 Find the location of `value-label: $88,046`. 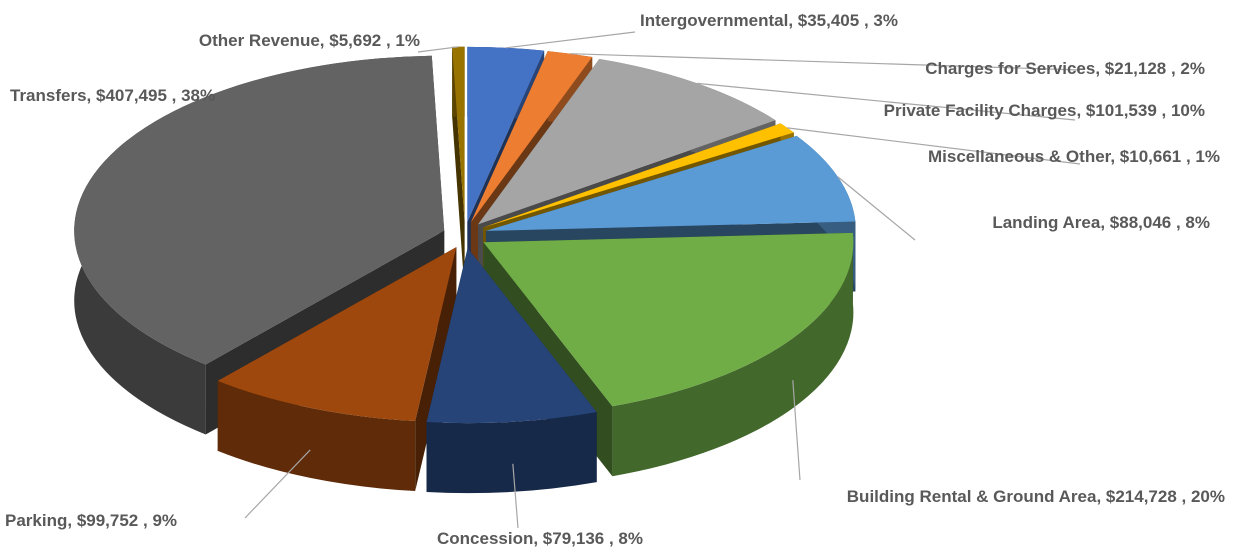

value-label: $88,046 is located at coordinates (1140, 222).